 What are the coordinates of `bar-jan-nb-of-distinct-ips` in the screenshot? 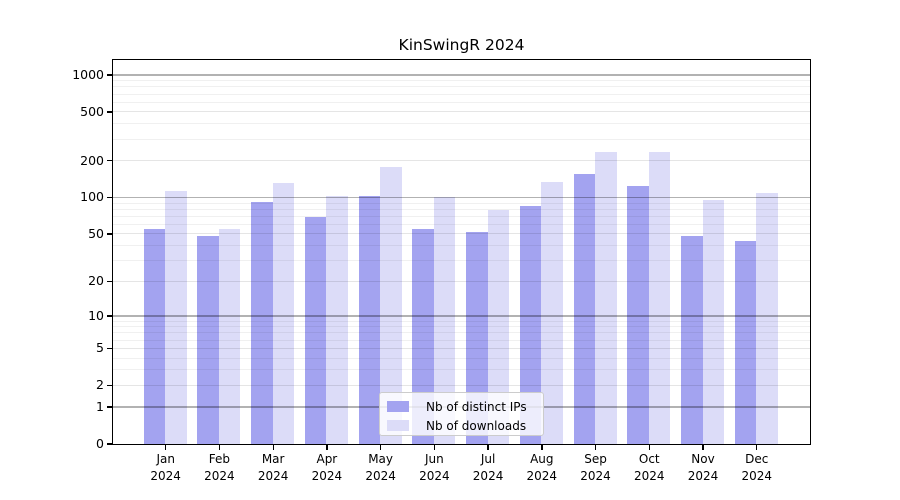 It's located at (154, 336).